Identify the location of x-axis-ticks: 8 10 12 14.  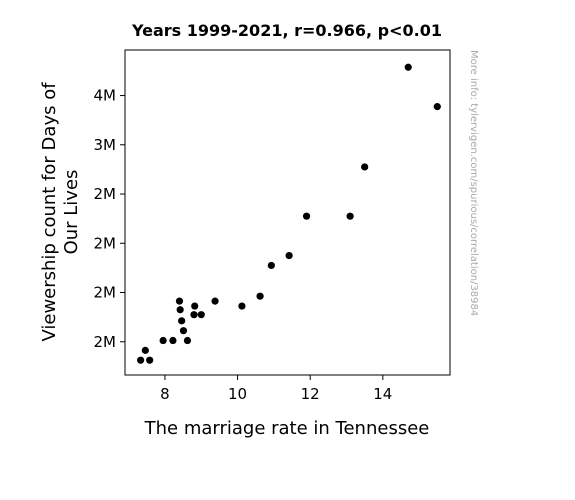
(276, 389).